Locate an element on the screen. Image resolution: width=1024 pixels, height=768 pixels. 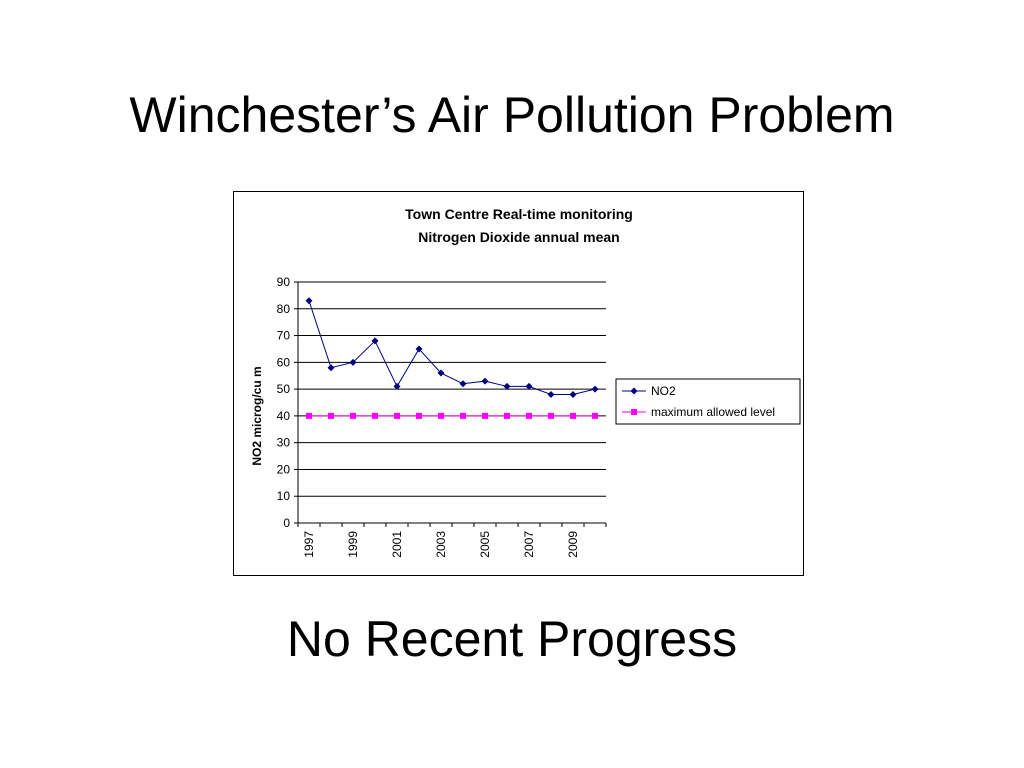
x-tick-label: 2005 is located at coordinates (485, 544).